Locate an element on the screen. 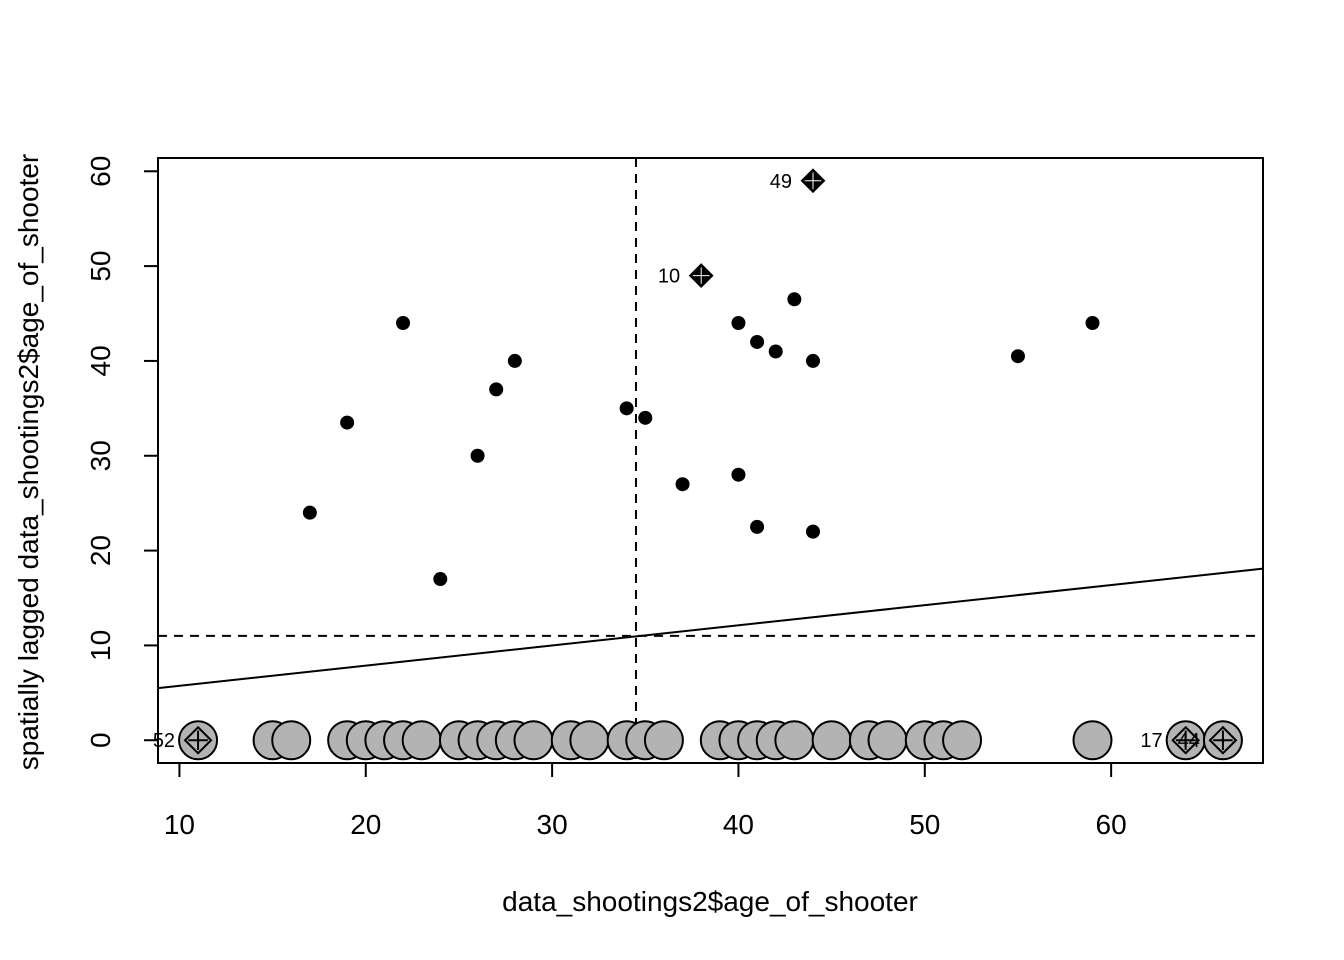 The width and height of the screenshot is (1344, 960). y-tick-label: 10 is located at coordinates (100, 645).